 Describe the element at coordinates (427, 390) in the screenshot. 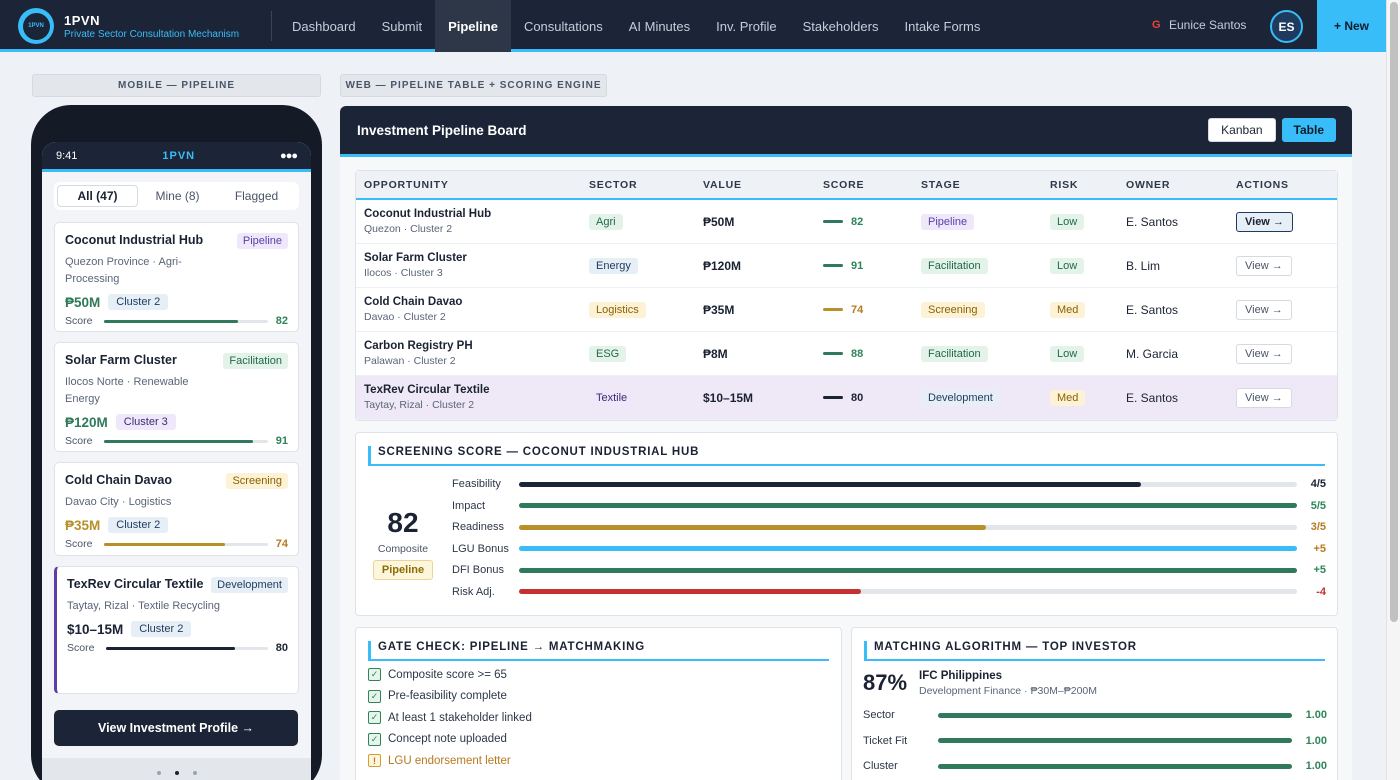

I see `opportunity-name: TexRev Circular Textile` at that location.